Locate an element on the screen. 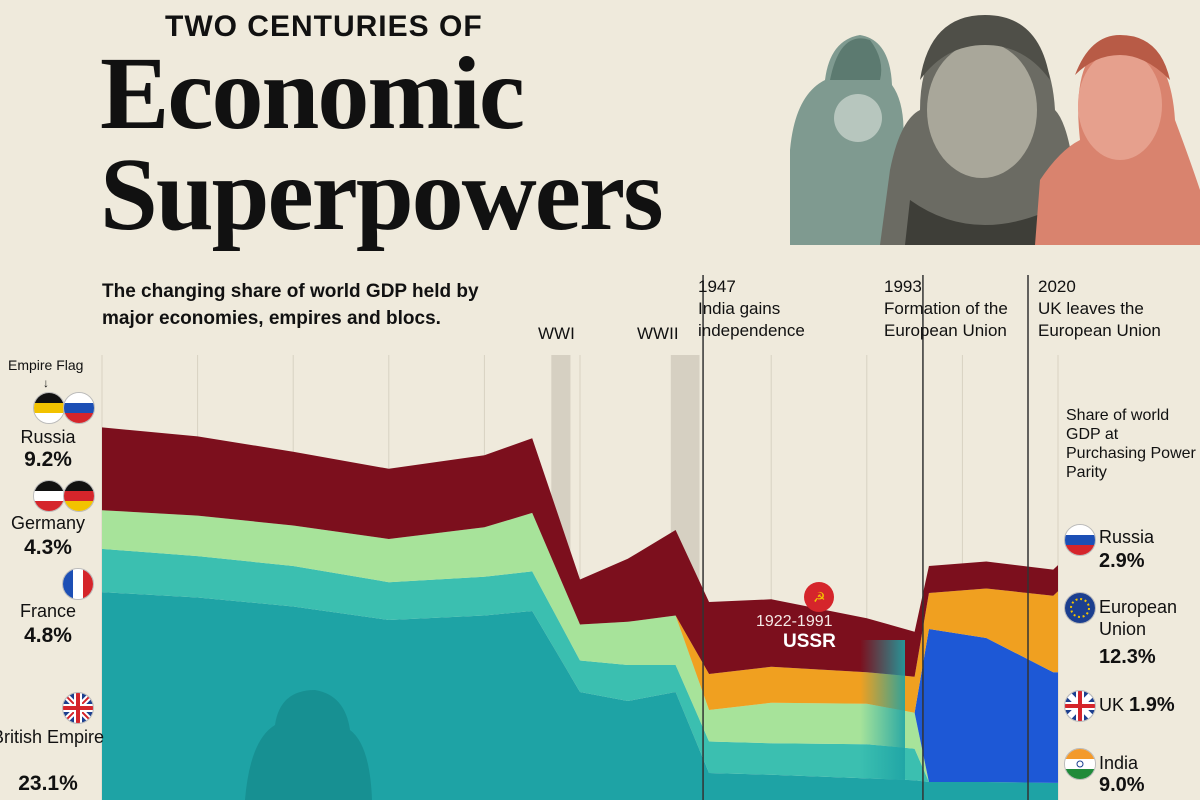 This screenshot has height=800, width=1200. france-value: 4.8% is located at coordinates (48, 635).